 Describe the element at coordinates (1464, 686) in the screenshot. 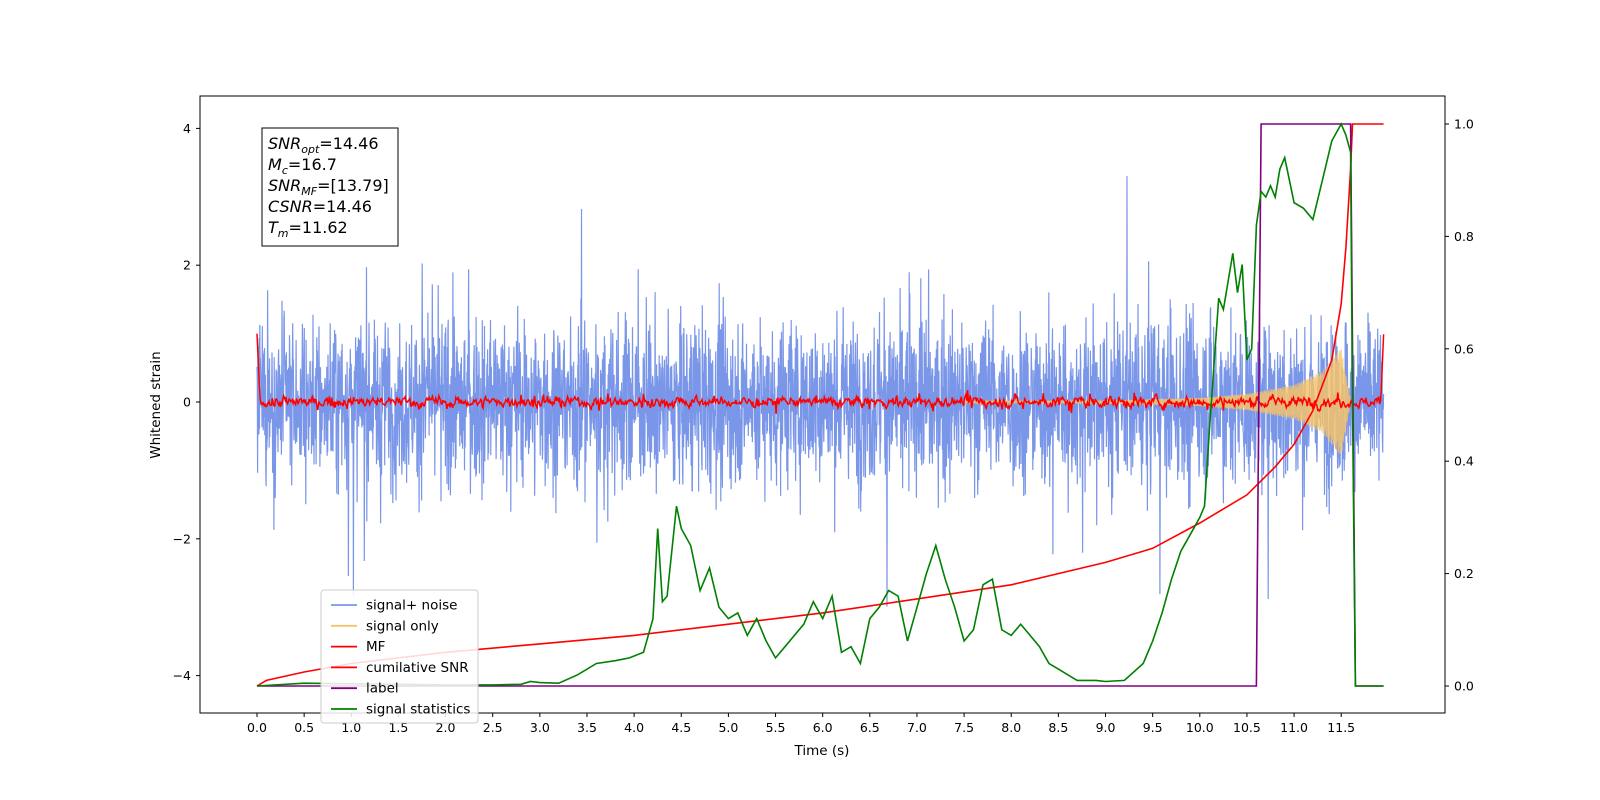

I see `y2-tick-label: 0.0` at that location.